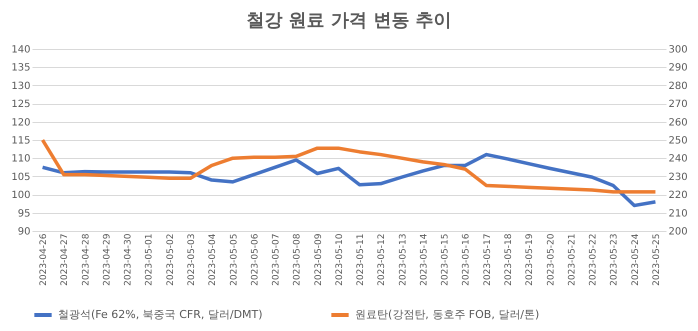  I want to click on y-tick-label: 130, so click(20, 86).